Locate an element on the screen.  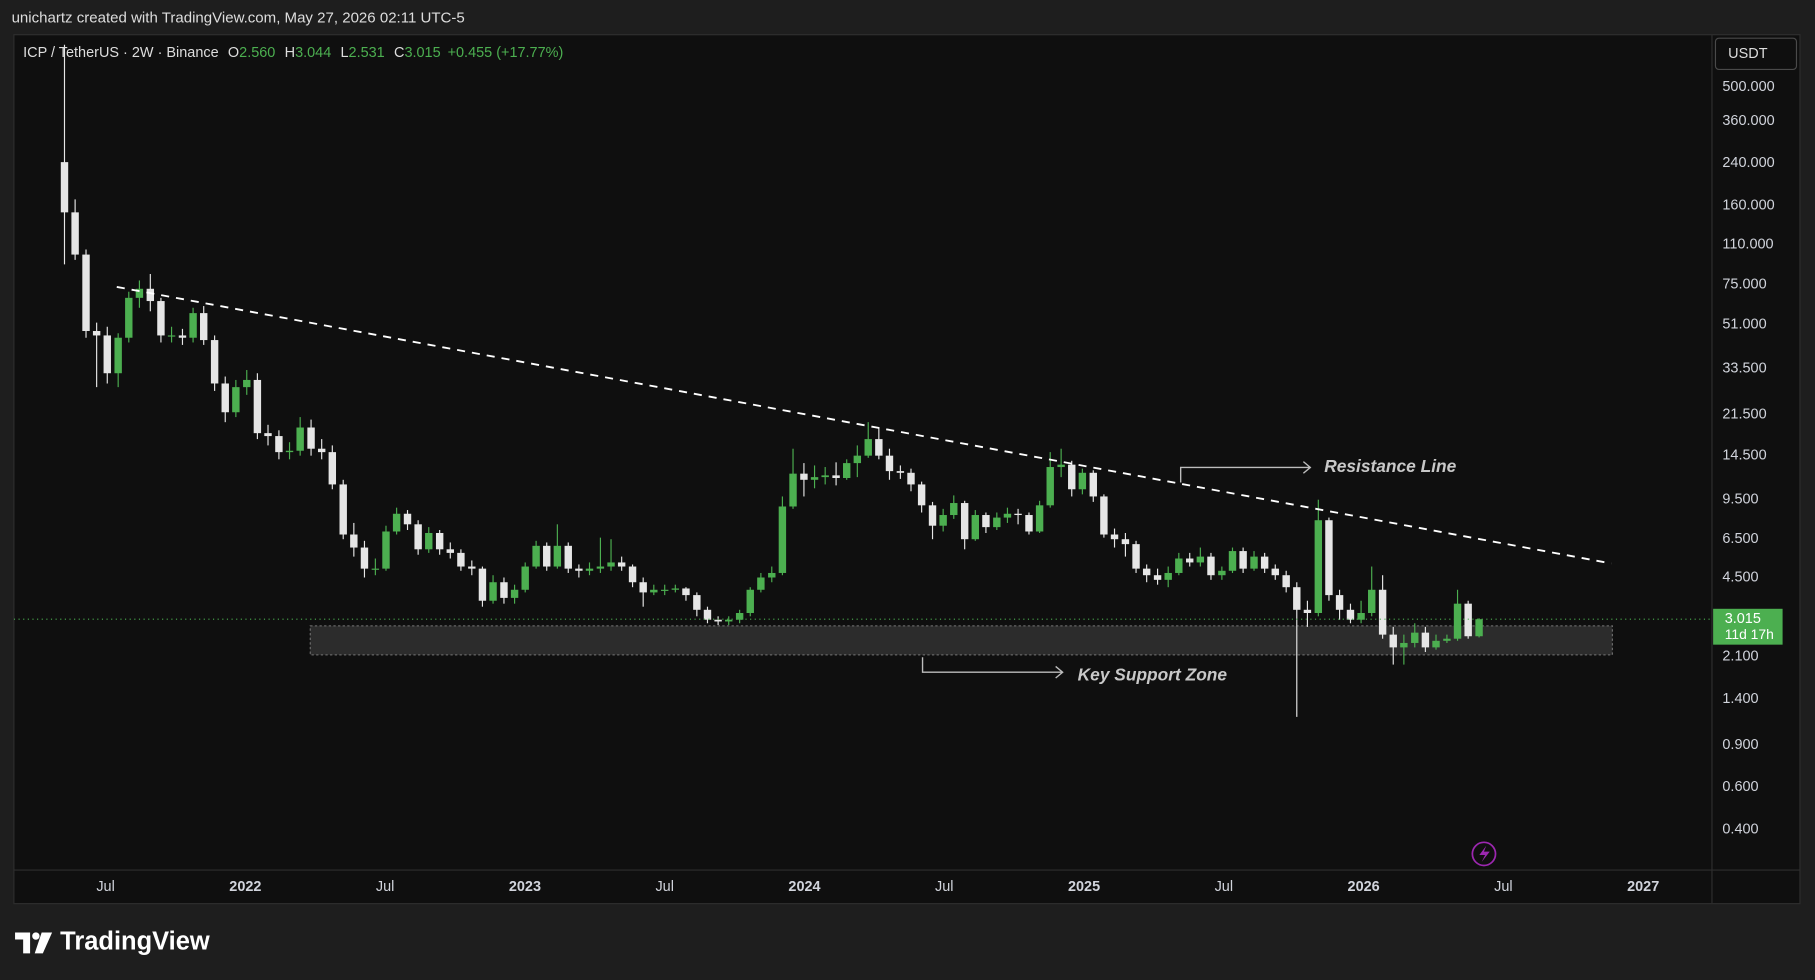
alert-bolt is located at coordinates (1484, 853).